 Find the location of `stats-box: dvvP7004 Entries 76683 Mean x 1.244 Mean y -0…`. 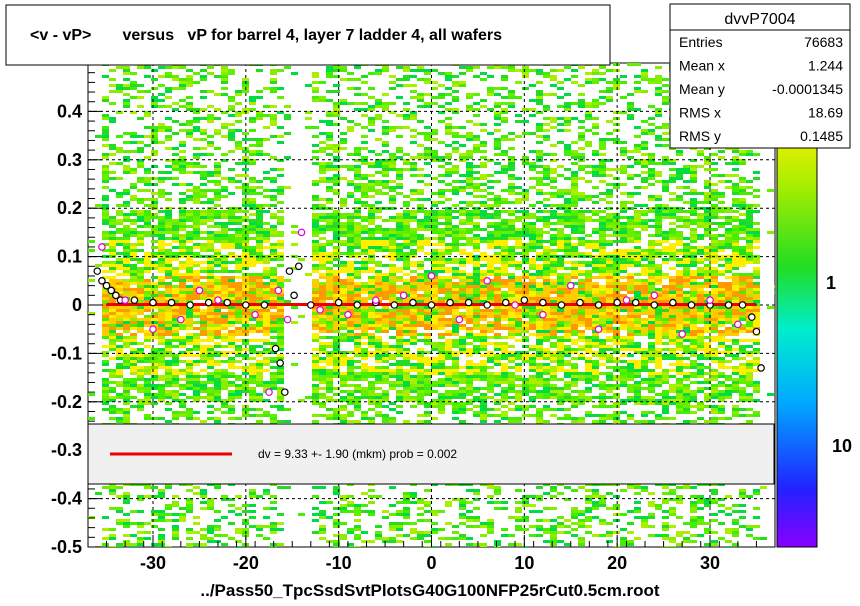

stats-box: dvvP7004 Entries 76683 Mean x 1.244 Mean y -0… is located at coordinates (760, 76).